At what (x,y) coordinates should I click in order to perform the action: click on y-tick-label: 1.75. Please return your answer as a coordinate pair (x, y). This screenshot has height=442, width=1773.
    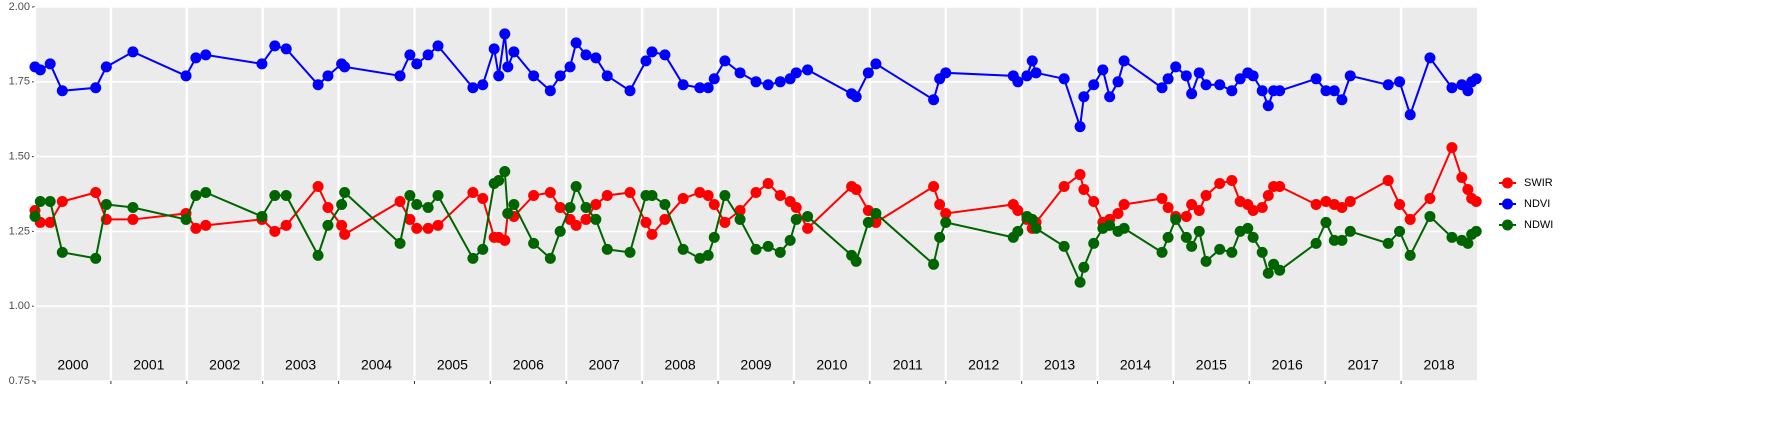
    Looking at the image, I should click on (19, 82).